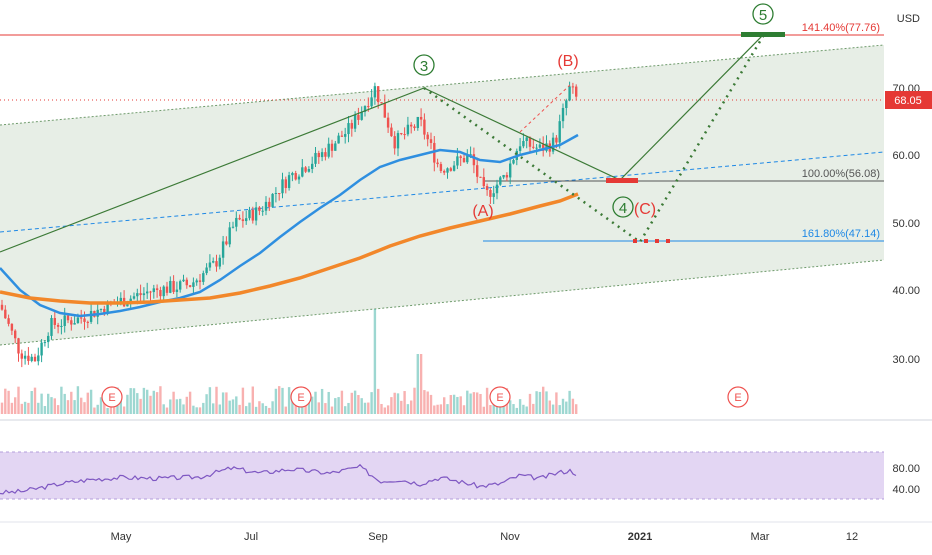 The image size is (932, 555). What do you see at coordinates (651, 241) in the screenshot?
I see `wave-c-target-dots` at bounding box center [651, 241].